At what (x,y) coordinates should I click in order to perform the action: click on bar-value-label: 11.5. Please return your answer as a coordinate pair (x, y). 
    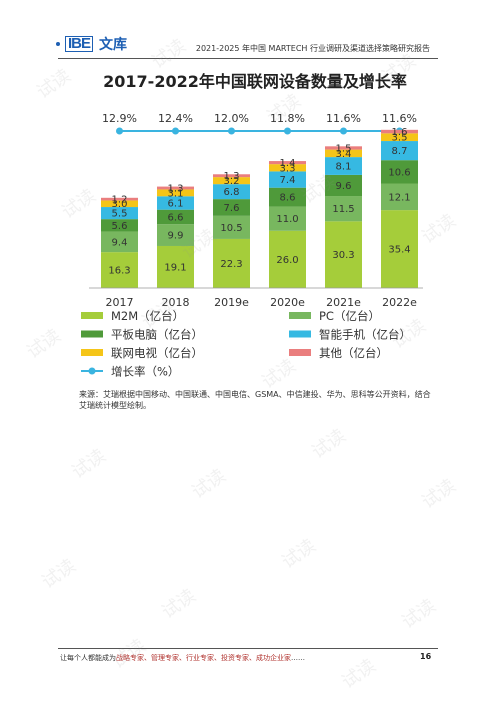
    Looking at the image, I should click on (343, 209).